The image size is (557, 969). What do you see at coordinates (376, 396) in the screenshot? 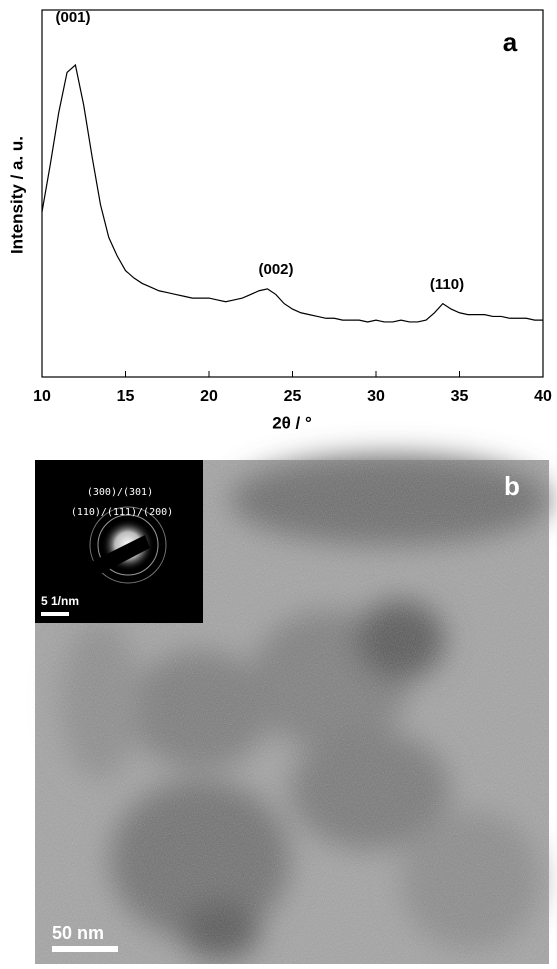
I see `x-tick-label: 30` at bounding box center [376, 396].